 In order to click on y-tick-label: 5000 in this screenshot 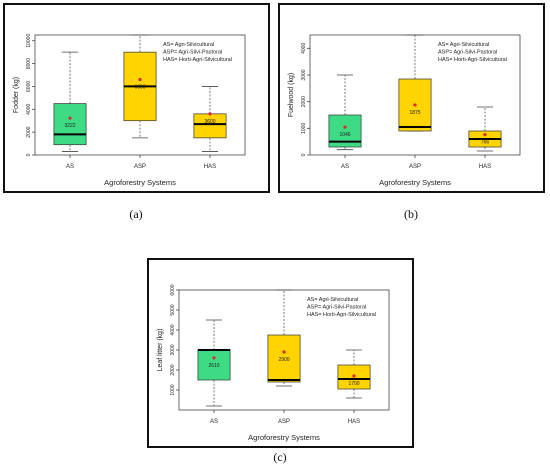, I will do `click(173, 309)`.